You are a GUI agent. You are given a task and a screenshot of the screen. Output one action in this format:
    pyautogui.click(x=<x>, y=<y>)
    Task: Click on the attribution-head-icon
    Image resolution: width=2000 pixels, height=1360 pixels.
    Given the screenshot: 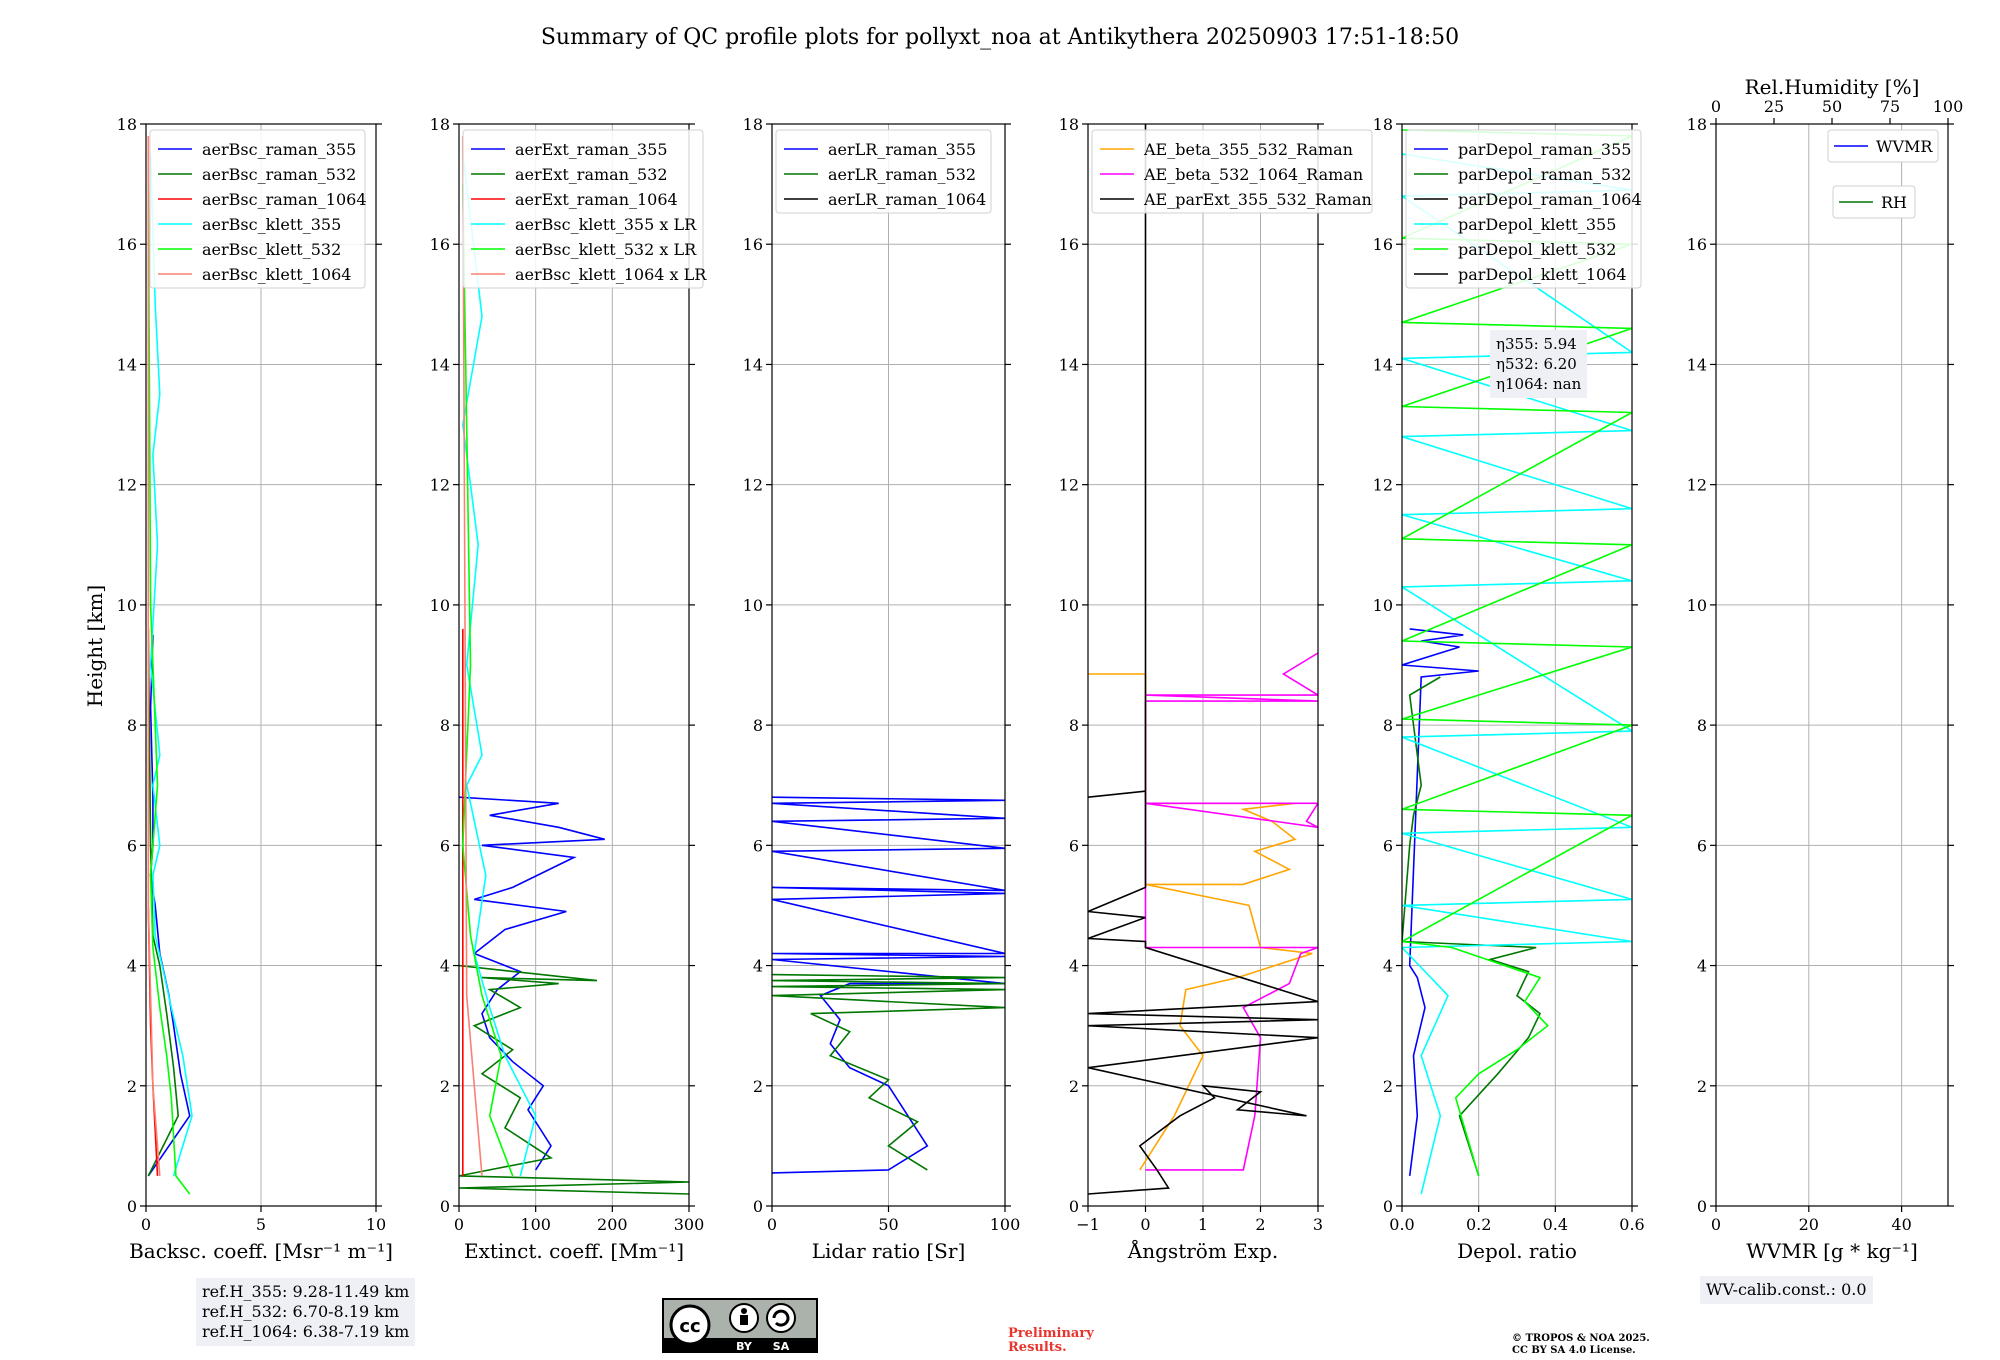 What is the action you would take?
    pyautogui.click(x=744, y=1311)
    